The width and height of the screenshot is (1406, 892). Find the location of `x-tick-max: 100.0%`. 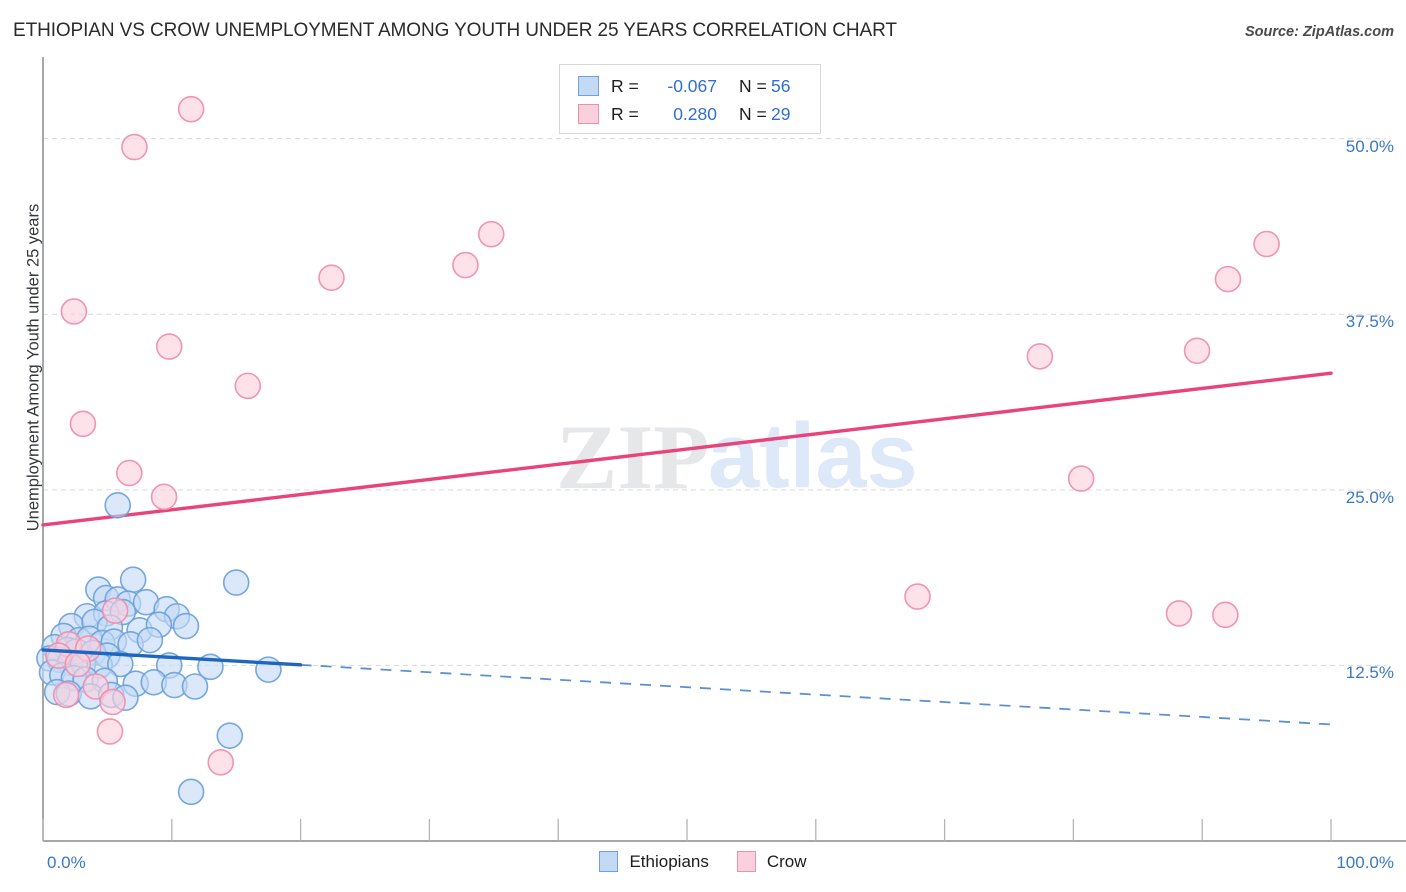

x-tick-max: 100.0% is located at coordinates (1365, 862).